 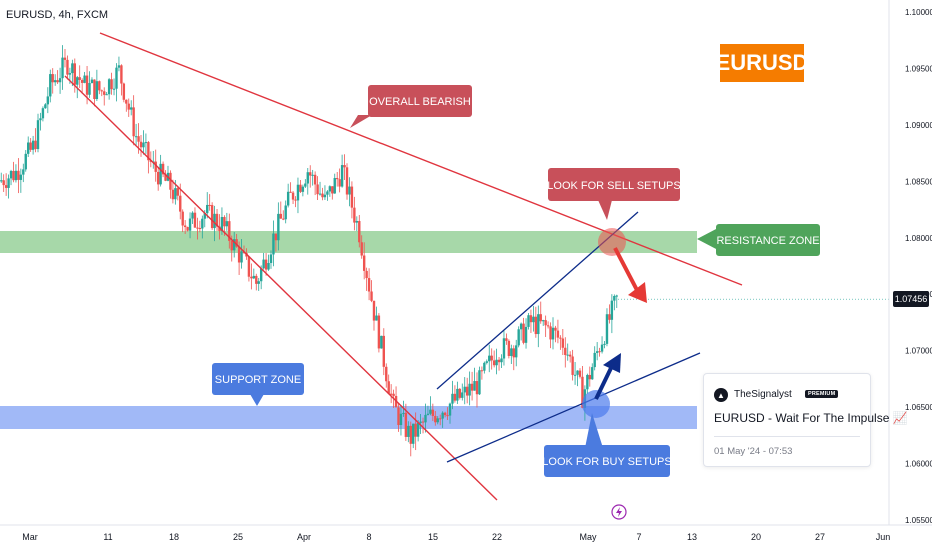 I want to click on sell-arrow-shaft, so click(x=626, y=270).